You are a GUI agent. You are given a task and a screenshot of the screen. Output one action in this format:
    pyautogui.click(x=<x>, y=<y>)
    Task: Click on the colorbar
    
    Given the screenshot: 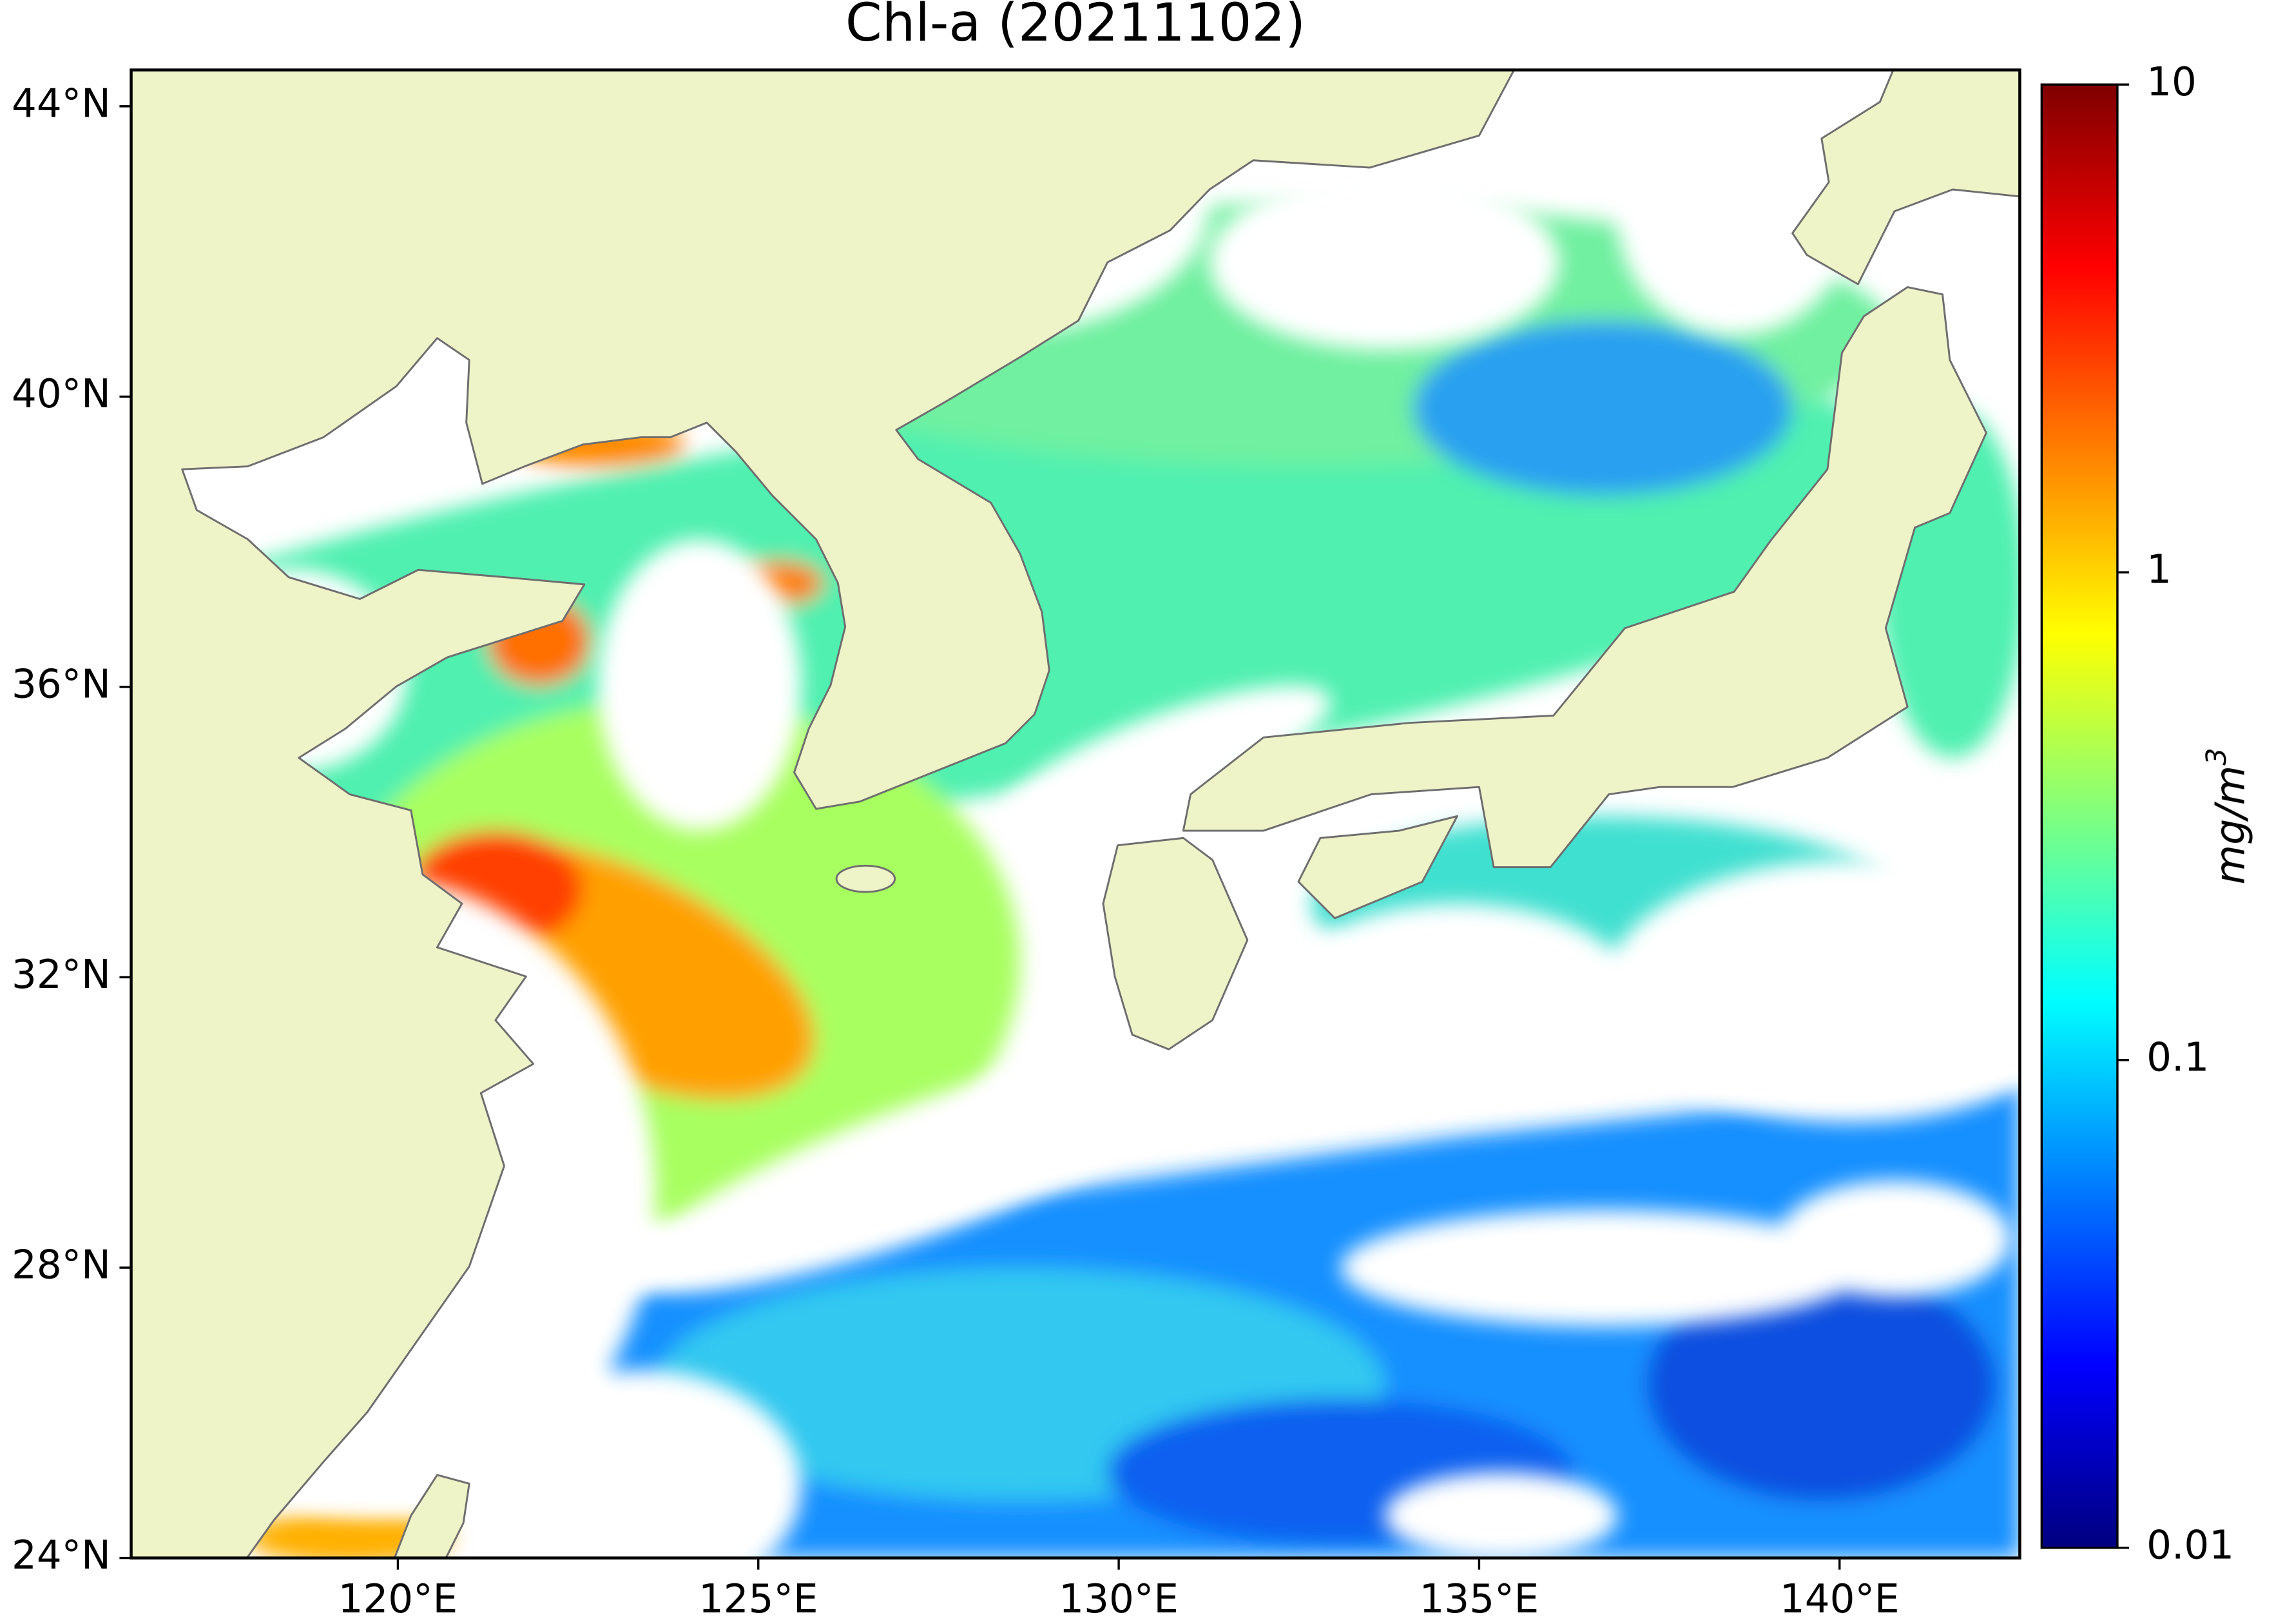 What is the action you would take?
    pyautogui.click(x=2079, y=816)
    